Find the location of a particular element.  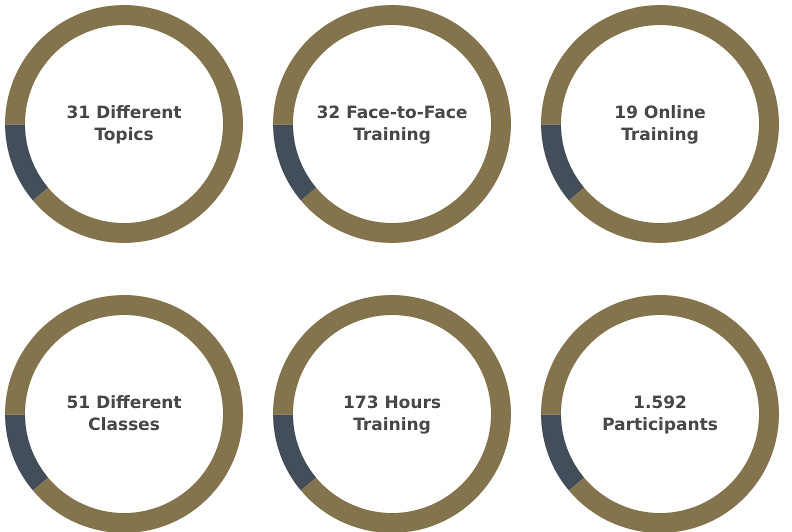

text: 51 Different Classes is located at coordinates (124, 414).